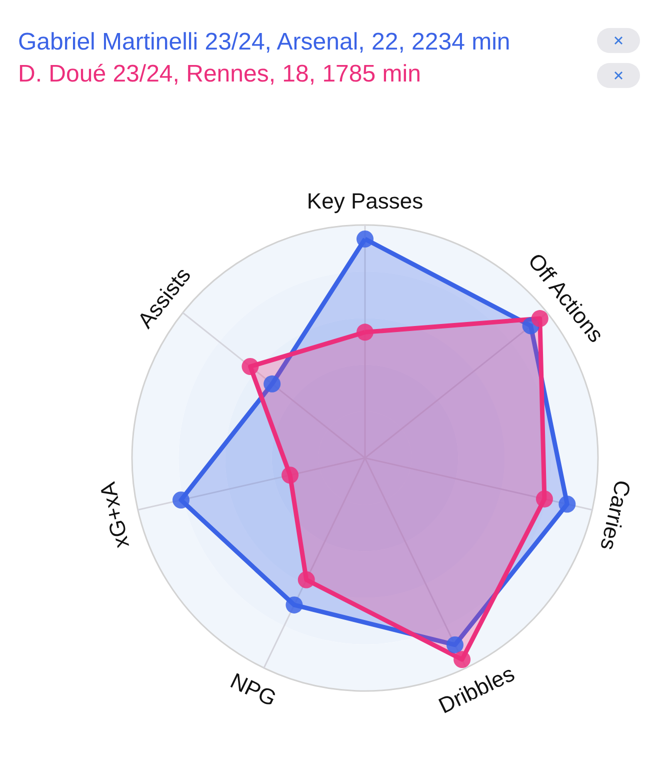  What do you see at coordinates (114, 515) in the screenshot?
I see `spoke-label: xG+xA` at bounding box center [114, 515].